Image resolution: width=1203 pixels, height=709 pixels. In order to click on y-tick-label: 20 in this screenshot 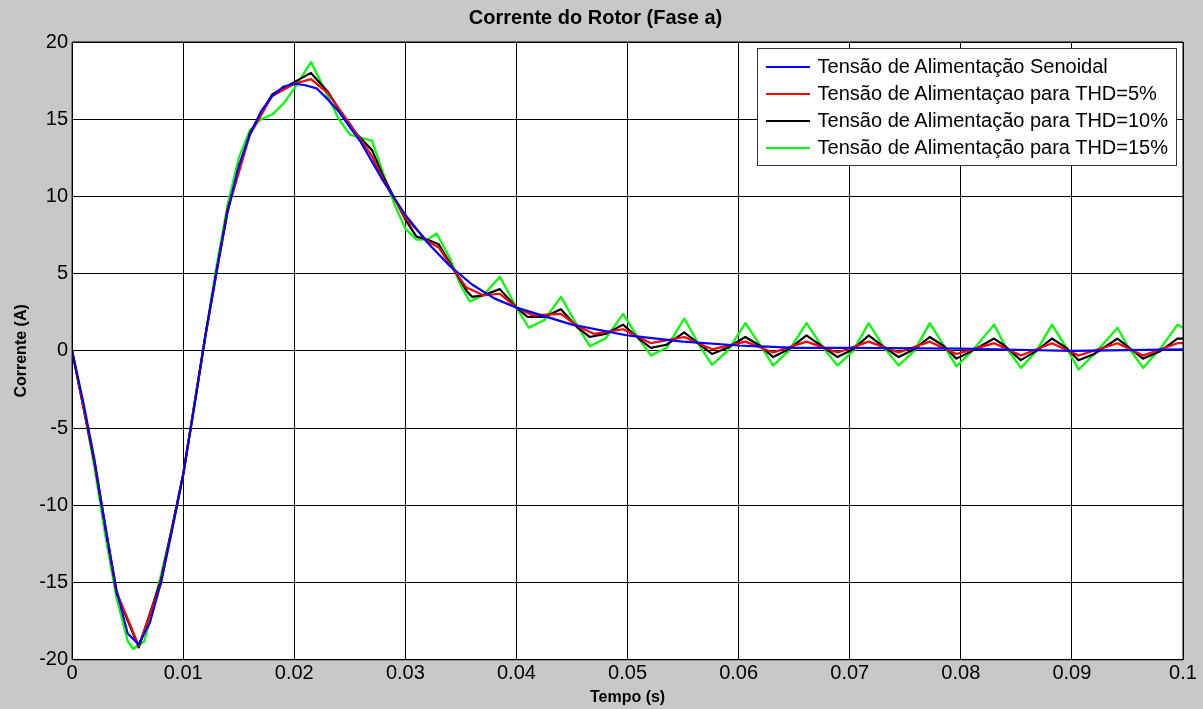, I will do `click(57, 40)`.